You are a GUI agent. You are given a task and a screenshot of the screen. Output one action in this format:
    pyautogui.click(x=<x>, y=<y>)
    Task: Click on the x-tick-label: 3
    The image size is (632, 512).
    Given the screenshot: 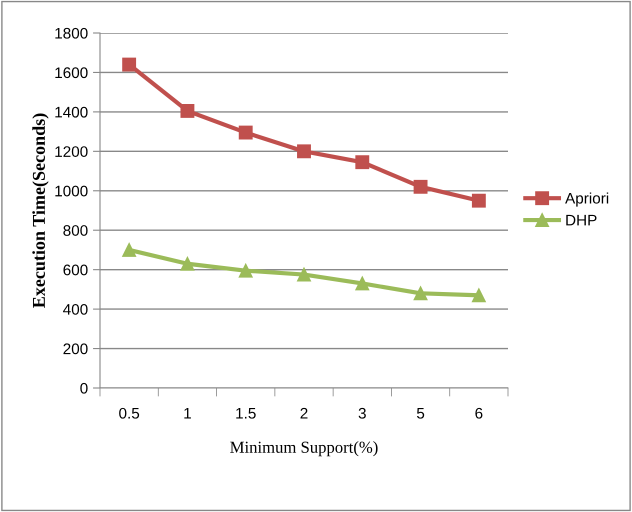 What is the action you would take?
    pyautogui.click(x=362, y=413)
    